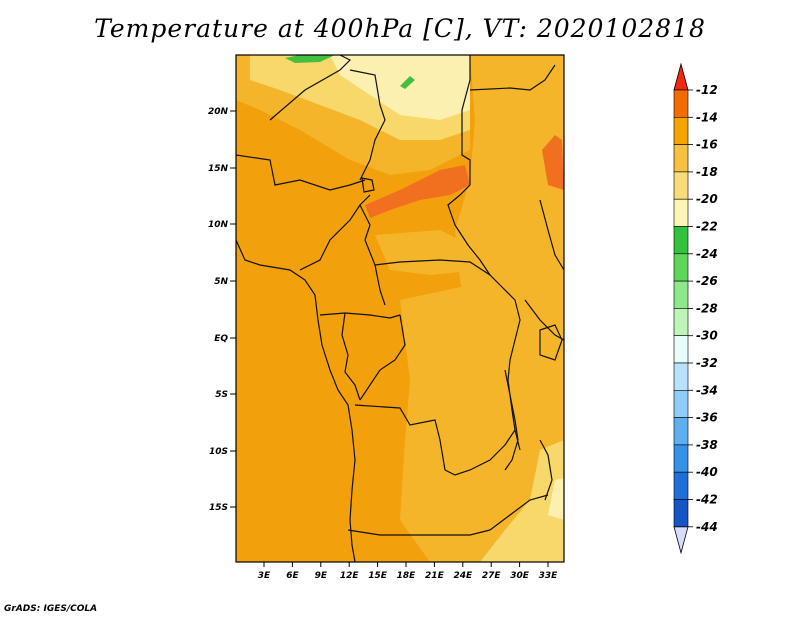 The image size is (800, 618). I want to click on lon-label-24e: 24E, so click(463, 576).